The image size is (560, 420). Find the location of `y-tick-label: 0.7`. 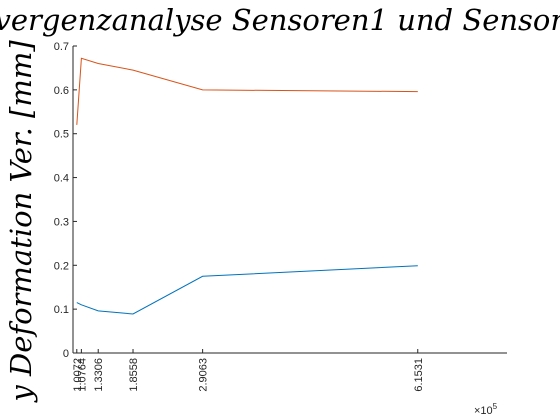

y-tick-label: 0.7 is located at coordinates (61, 47).